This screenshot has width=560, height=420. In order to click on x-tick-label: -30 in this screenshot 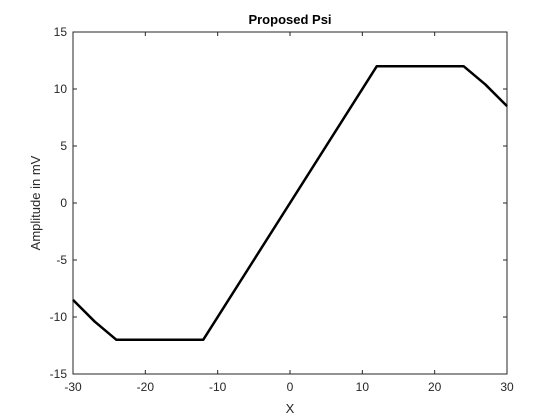, I will do `click(73, 387)`.